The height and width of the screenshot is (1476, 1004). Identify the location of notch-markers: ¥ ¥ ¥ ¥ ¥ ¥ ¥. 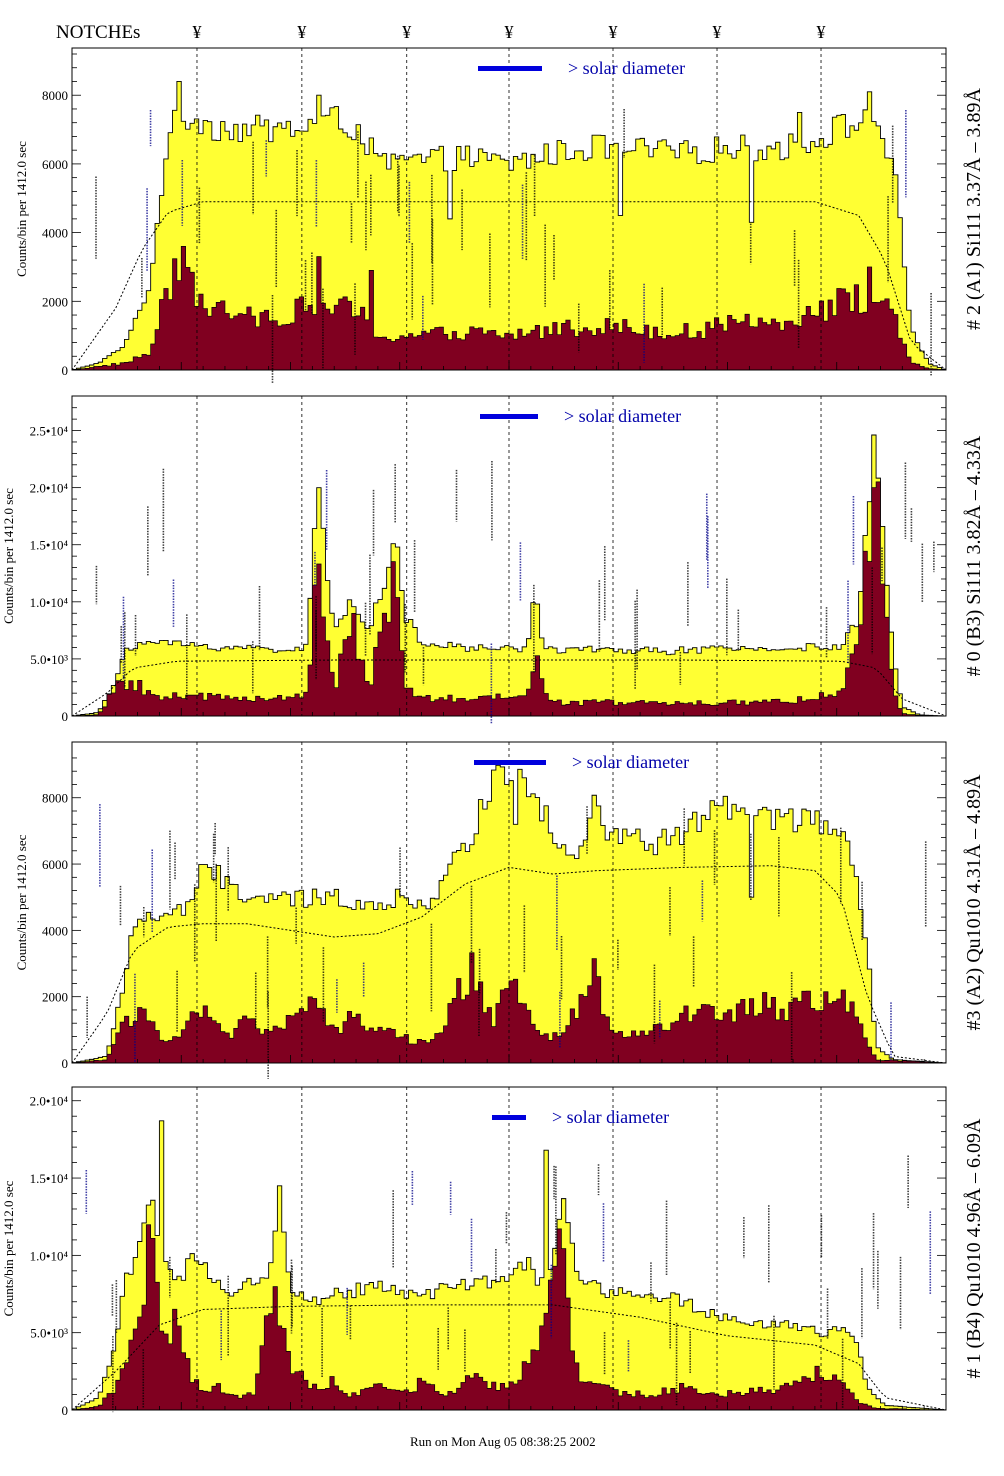
(508, 32).